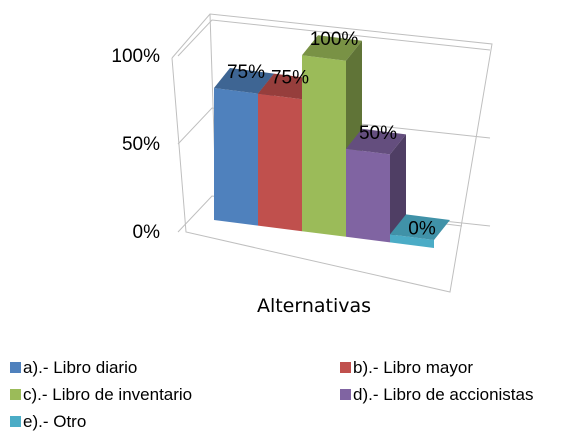  I want to click on legend-label: c).- Libro de inventario, so click(107, 394).